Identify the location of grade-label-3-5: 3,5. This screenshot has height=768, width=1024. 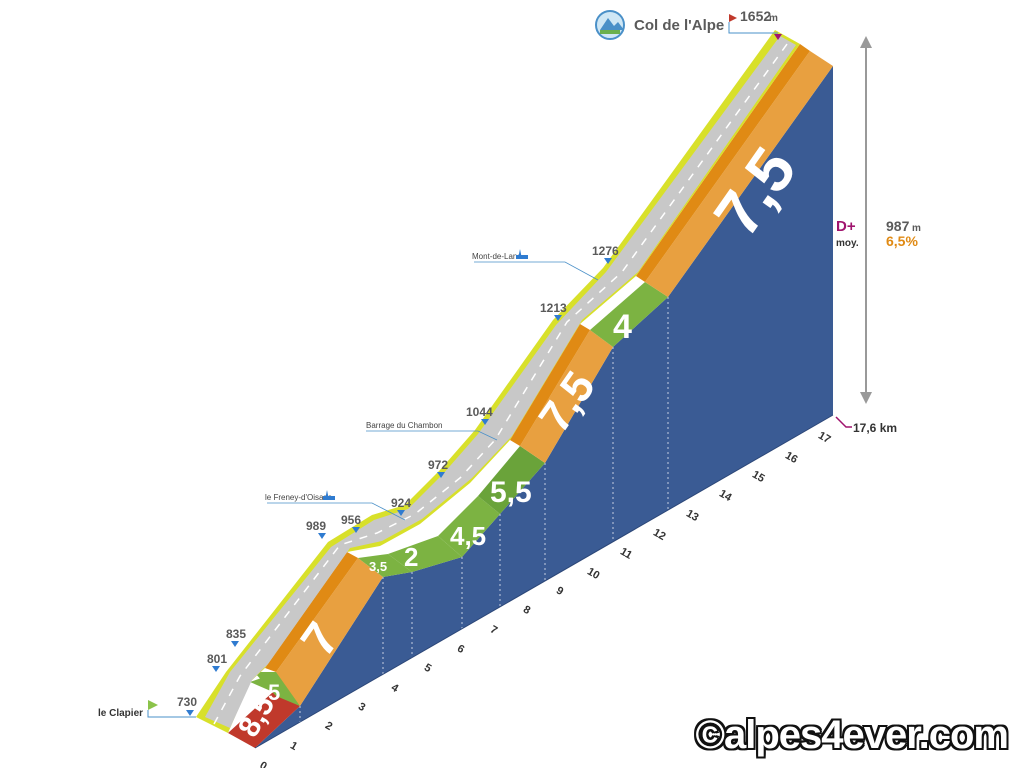
(378, 566).